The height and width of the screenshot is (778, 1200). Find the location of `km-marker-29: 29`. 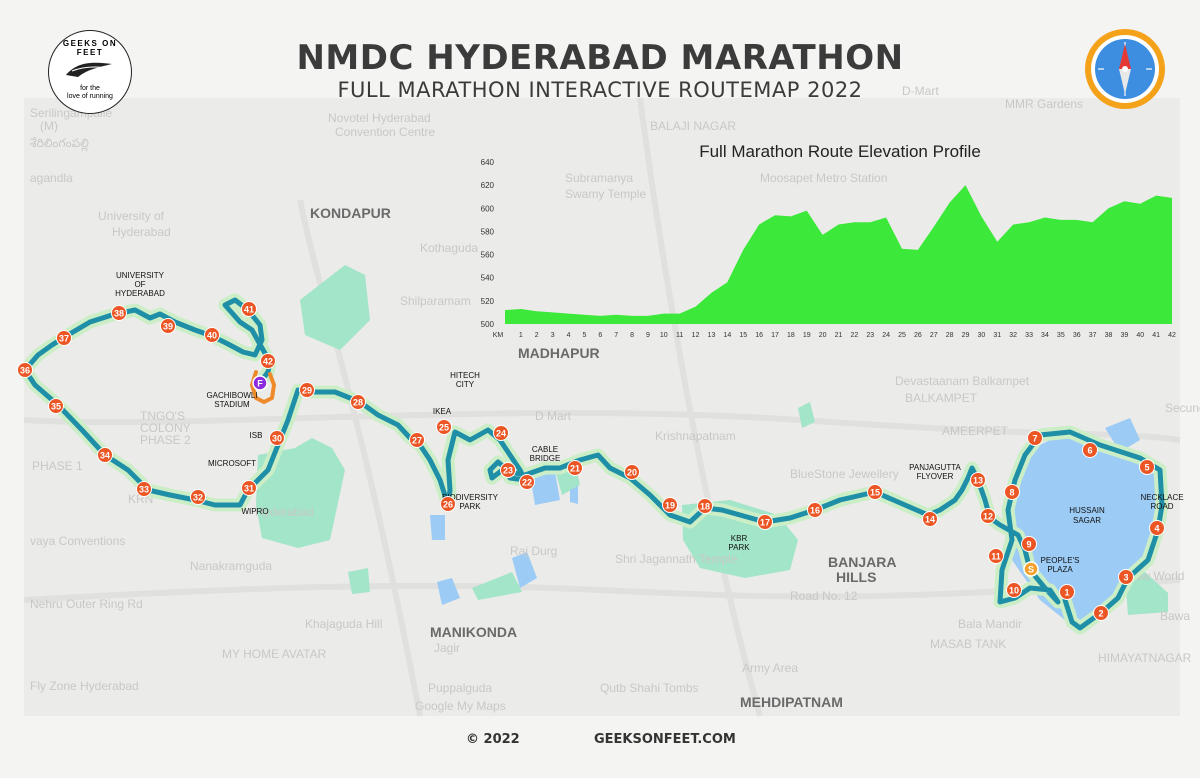

km-marker-29: 29 is located at coordinates (307, 390).